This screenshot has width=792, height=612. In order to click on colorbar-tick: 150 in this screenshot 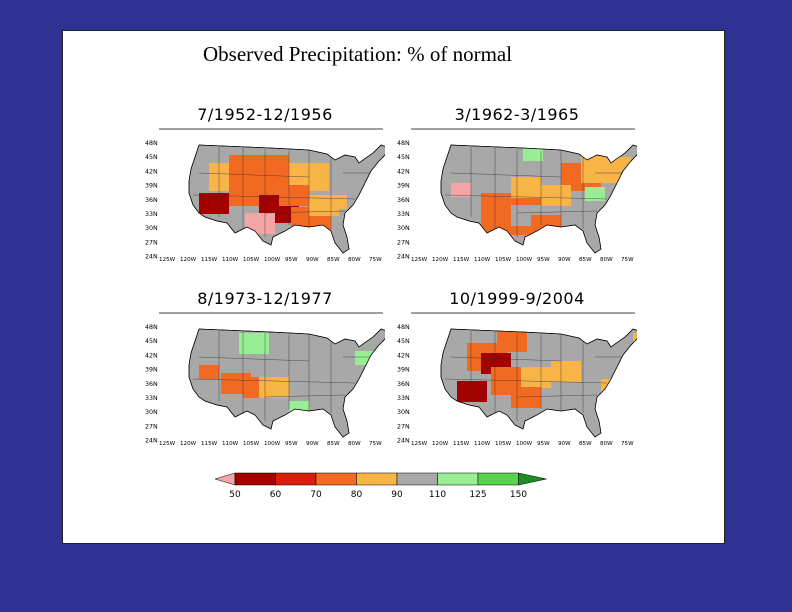, I will do `click(518, 495)`.